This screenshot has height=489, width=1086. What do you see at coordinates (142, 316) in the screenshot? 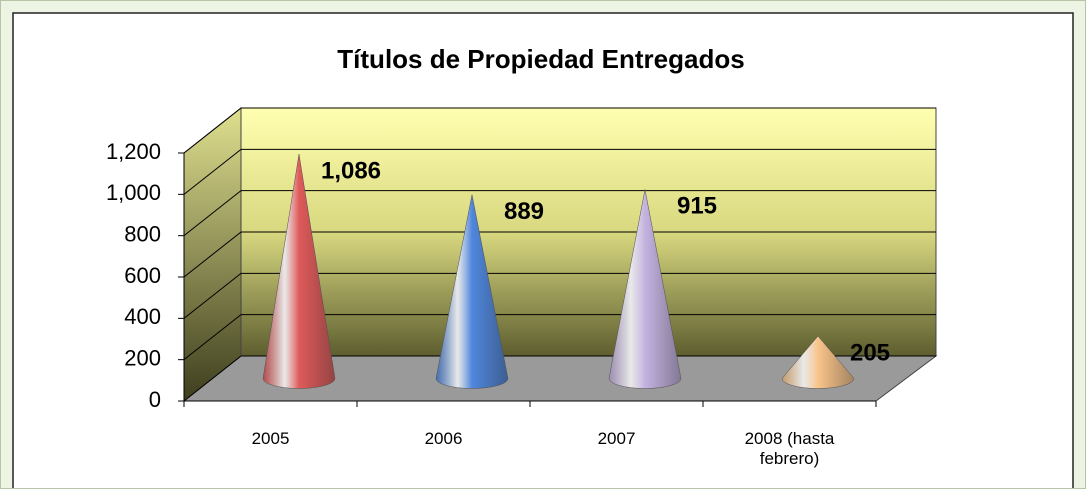
I see `y-tick-label: 400` at bounding box center [142, 316].